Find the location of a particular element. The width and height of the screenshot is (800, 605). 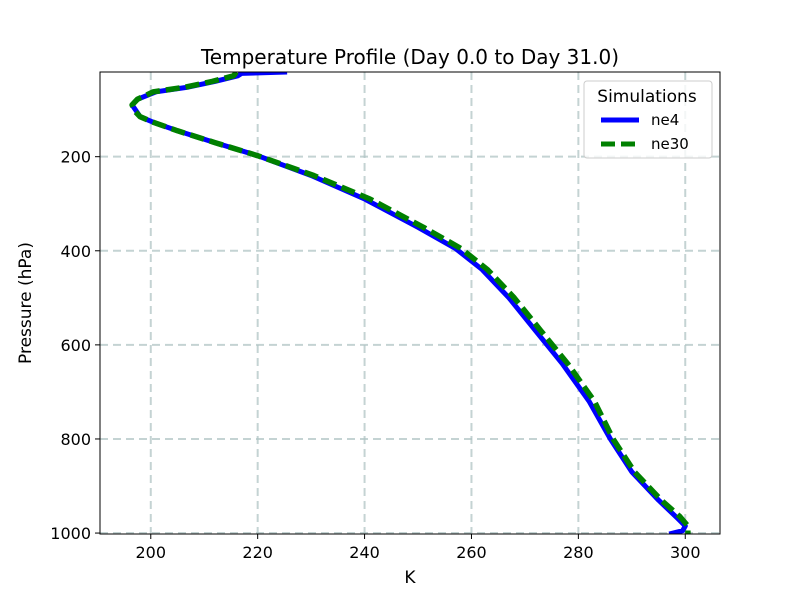

legend: Simulations ne4 ne30 is located at coordinates (648, 119).